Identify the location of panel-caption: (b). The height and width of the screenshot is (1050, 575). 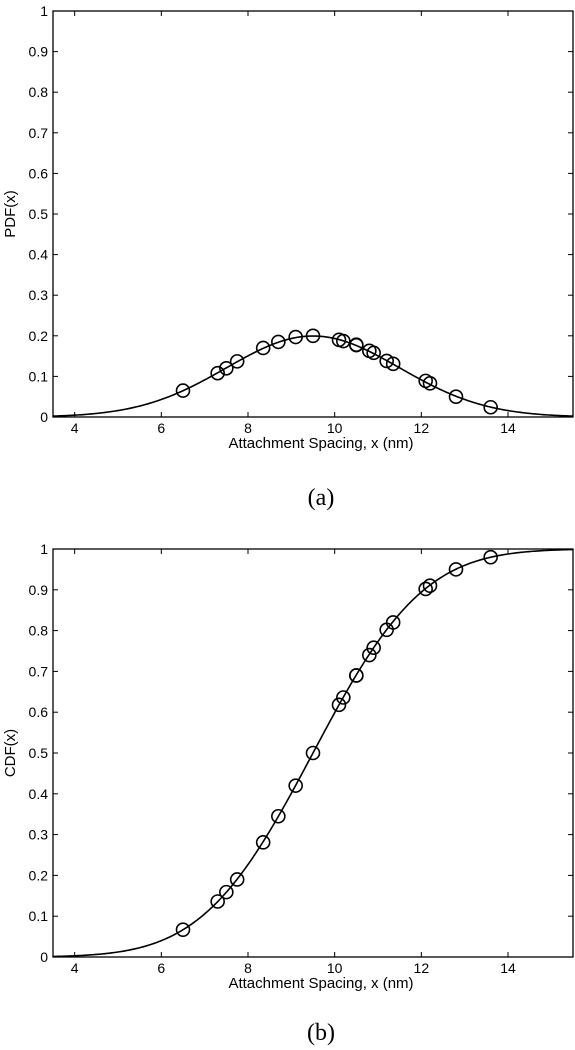
(321, 1033).